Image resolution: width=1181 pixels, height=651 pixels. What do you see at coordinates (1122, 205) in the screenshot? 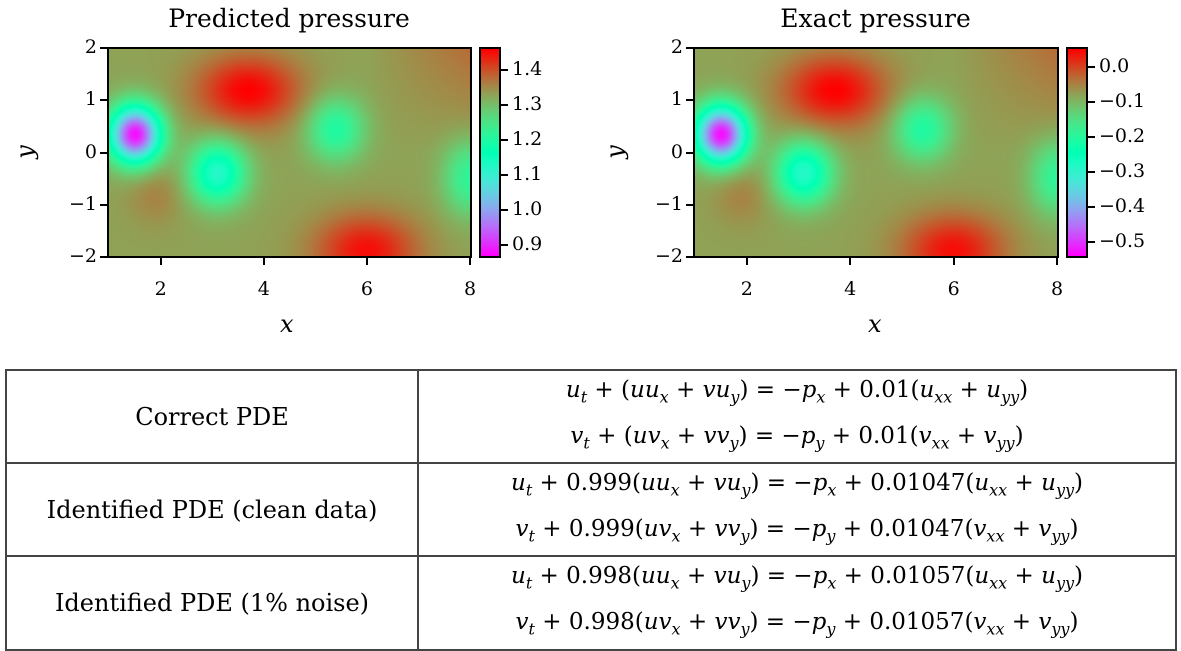
I see `colorbar-tick-label: −0.4` at bounding box center [1122, 205].